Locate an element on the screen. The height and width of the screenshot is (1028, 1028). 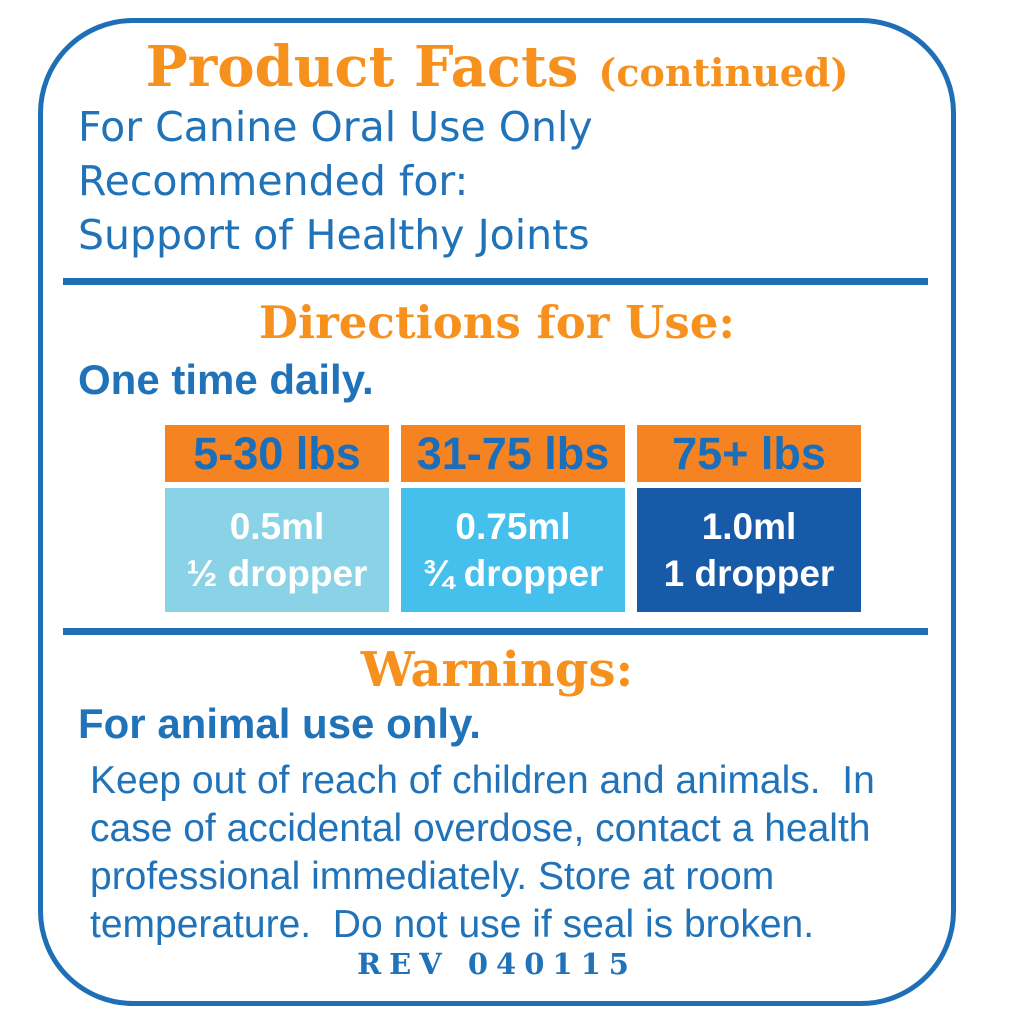
dose-column-large-dog: 75+ lbs 1.0ml 1 dropper is located at coordinates (749, 518).